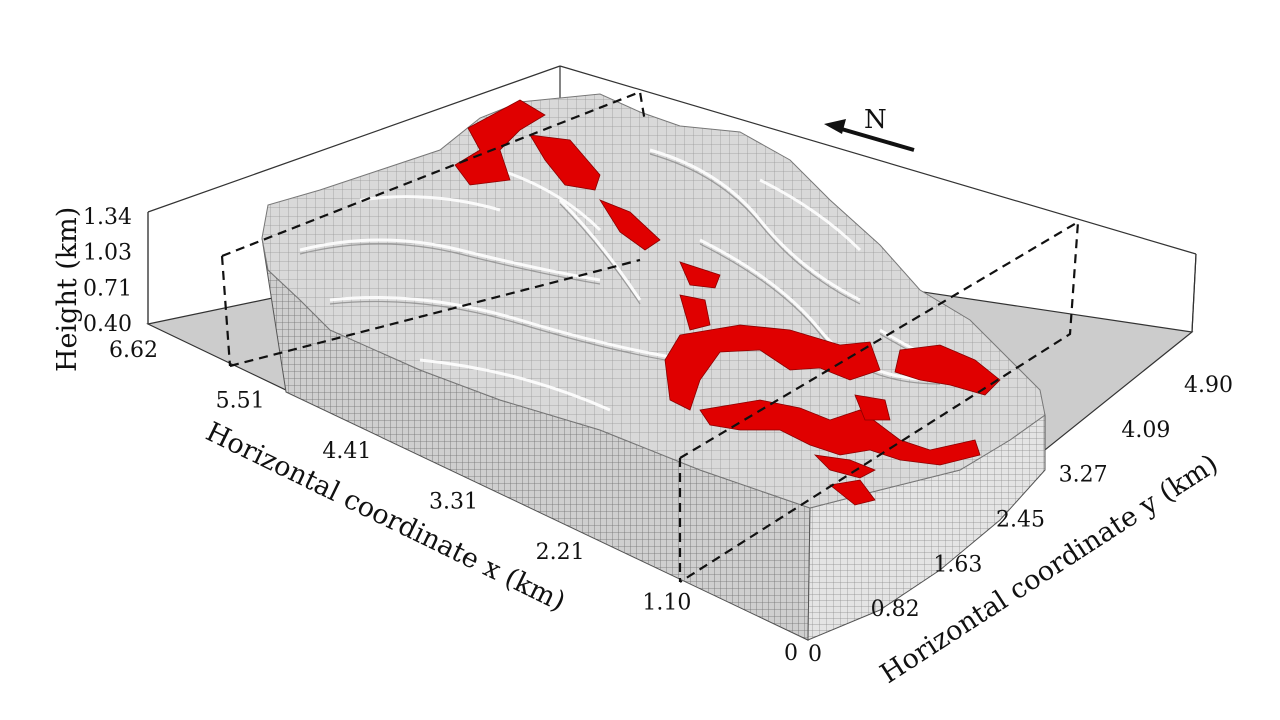 This screenshot has height=720, width=1280. Describe the element at coordinates (240, 401) in the screenshot. I see `x-tick-5: 5.51` at that location.